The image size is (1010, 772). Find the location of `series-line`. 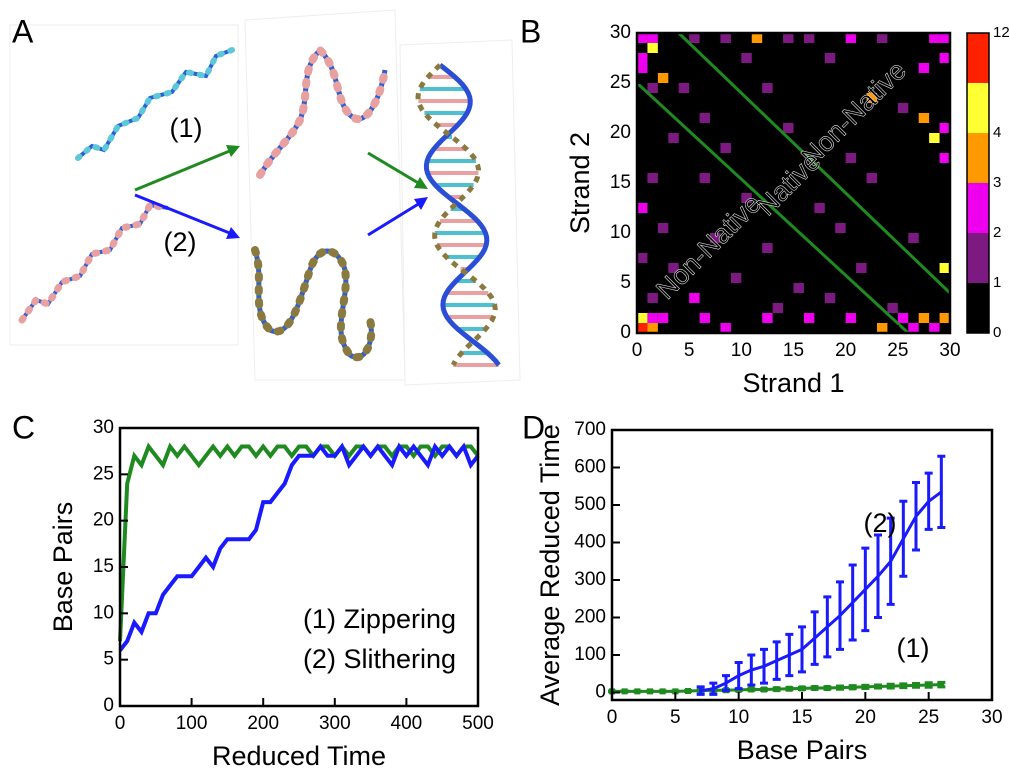

series-line is located at coordinates (821, 591).